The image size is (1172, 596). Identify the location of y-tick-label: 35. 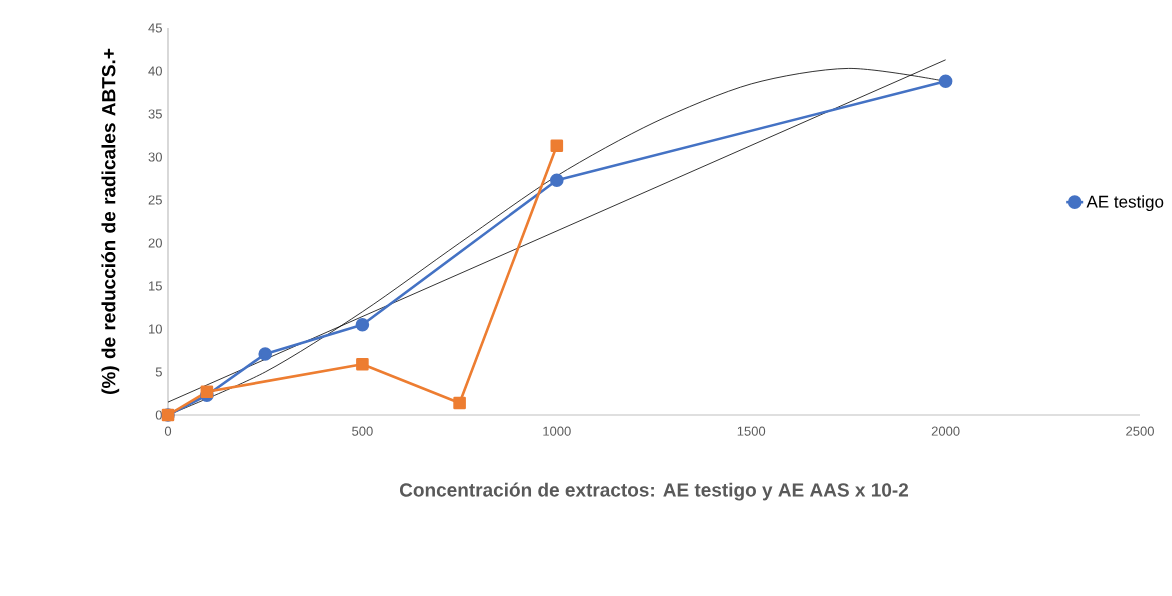
(155, 114).